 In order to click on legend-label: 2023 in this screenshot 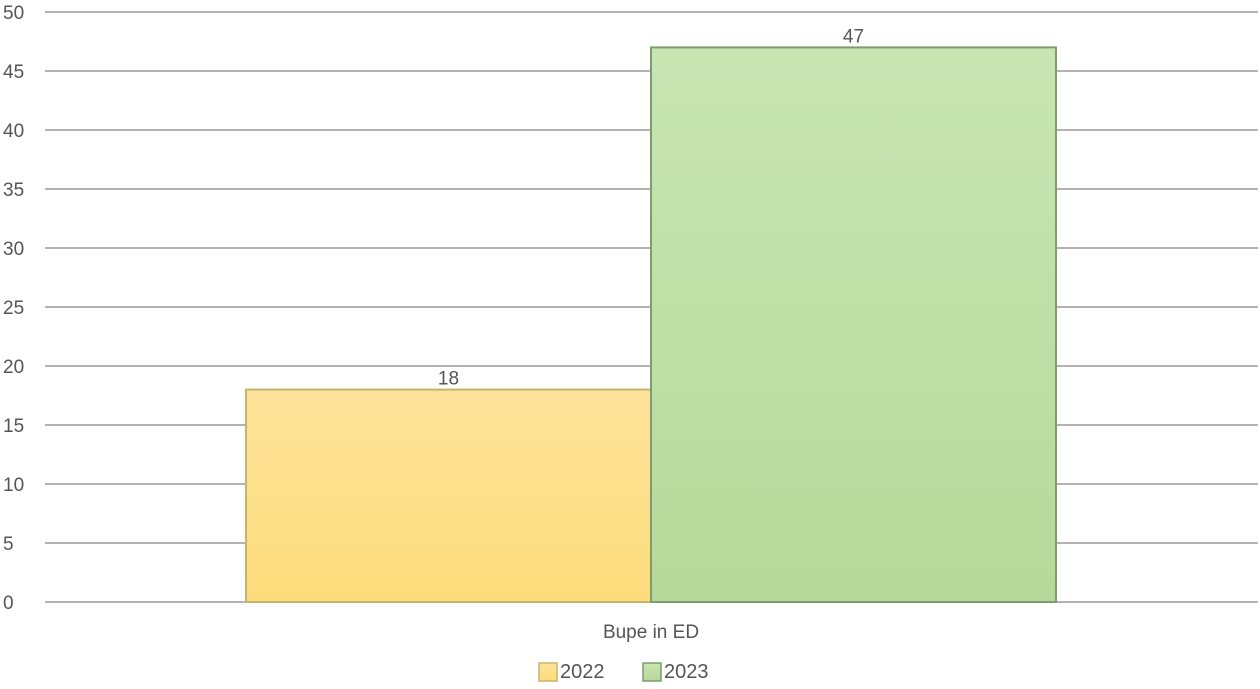, I will do `click(686, 672)`.